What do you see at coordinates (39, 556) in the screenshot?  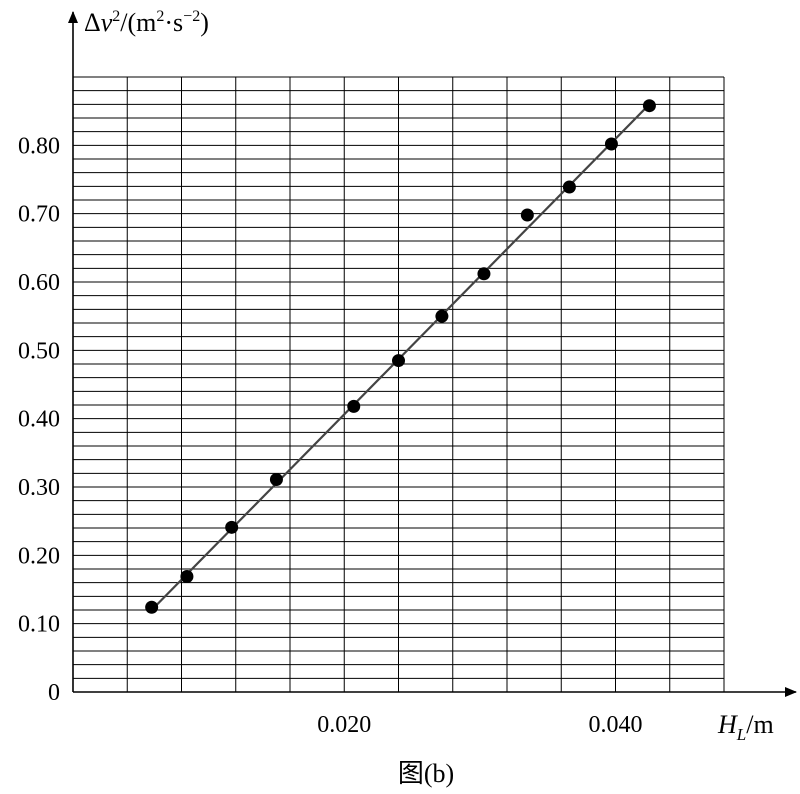 I see `y-tick-label: 0.20` at bounding box center [39, 556].